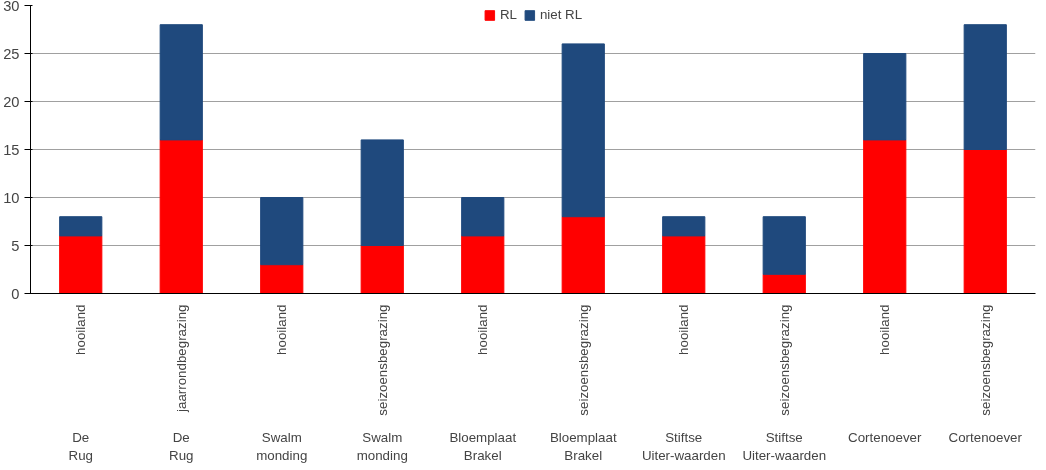 This screenshot has height=470, width=1046. Describe the element at coordinates (11, 149) in the screenshot. I see `y-tick-label: 15` at that location.